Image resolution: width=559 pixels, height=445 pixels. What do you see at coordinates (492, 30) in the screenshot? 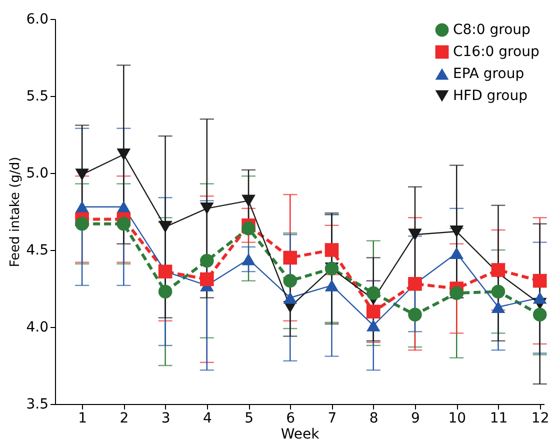
I see `legend-label: C8:0 group` at bounding box center [492, 30].